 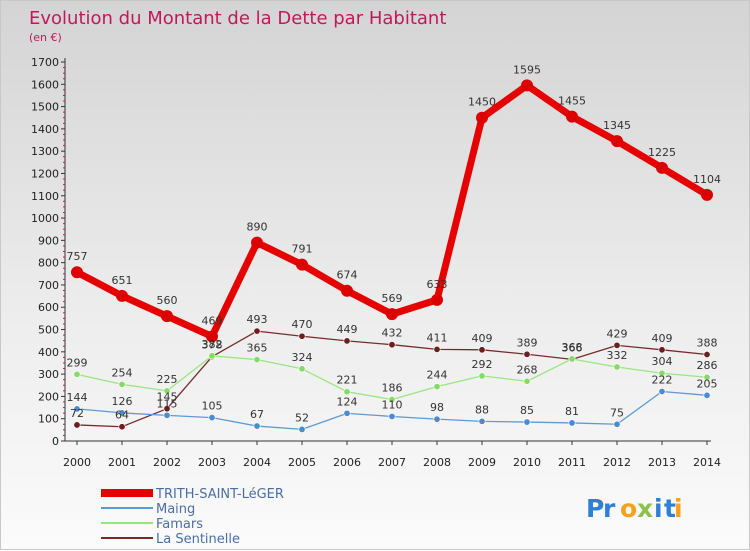 I want to click on data-label: 429, so click(x=617, y=333).